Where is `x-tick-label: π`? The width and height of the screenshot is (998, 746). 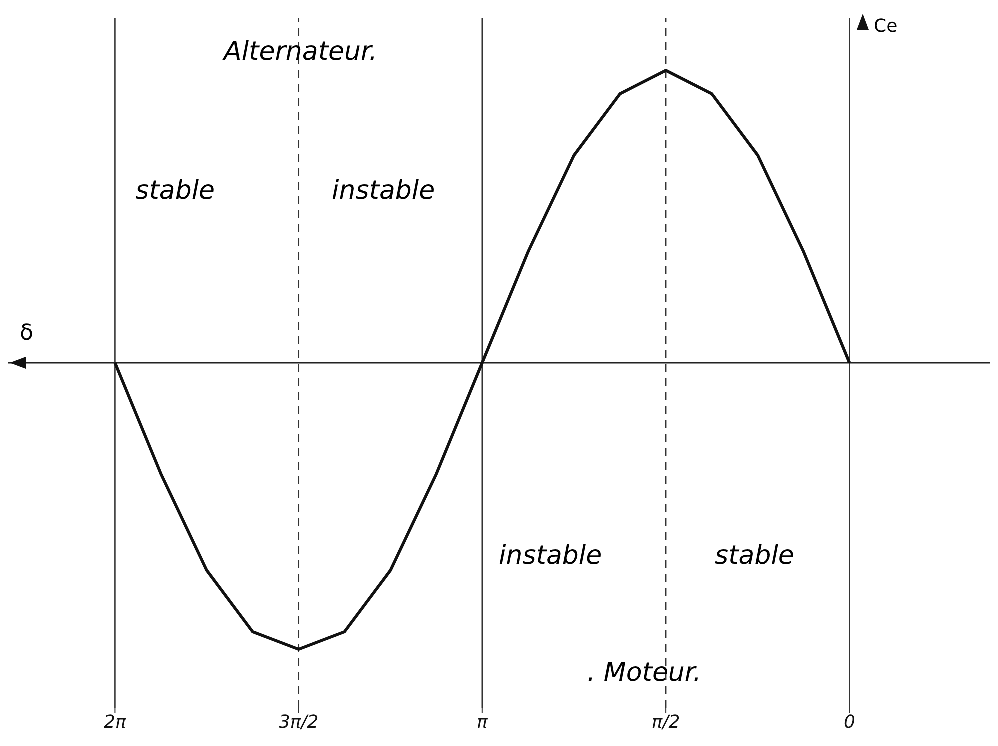 x-tick-label: π is located at coordinates (482, 722).